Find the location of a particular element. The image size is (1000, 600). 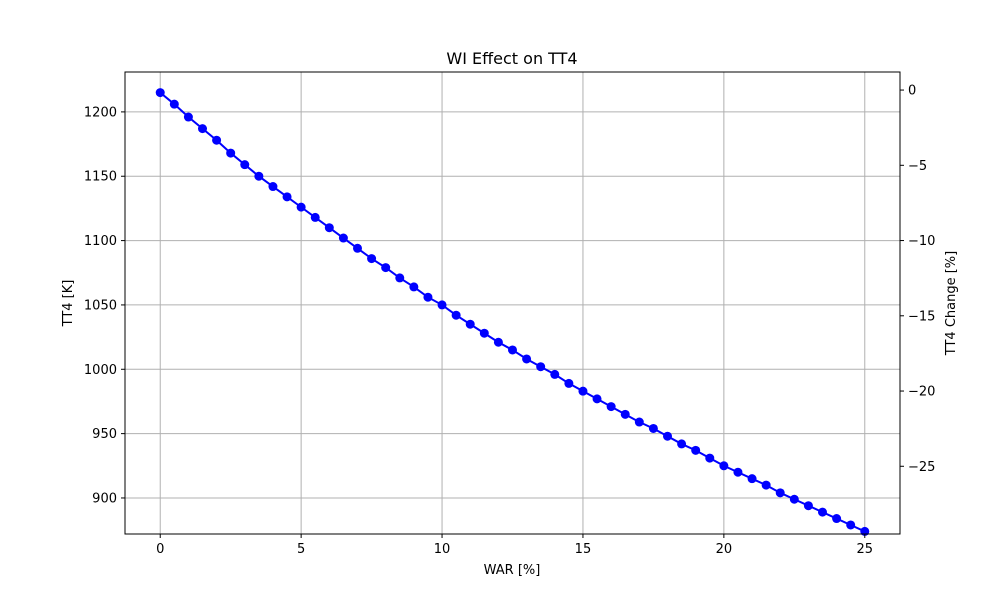

y-tick-label: 1200 is located at coordinates (100, 112).